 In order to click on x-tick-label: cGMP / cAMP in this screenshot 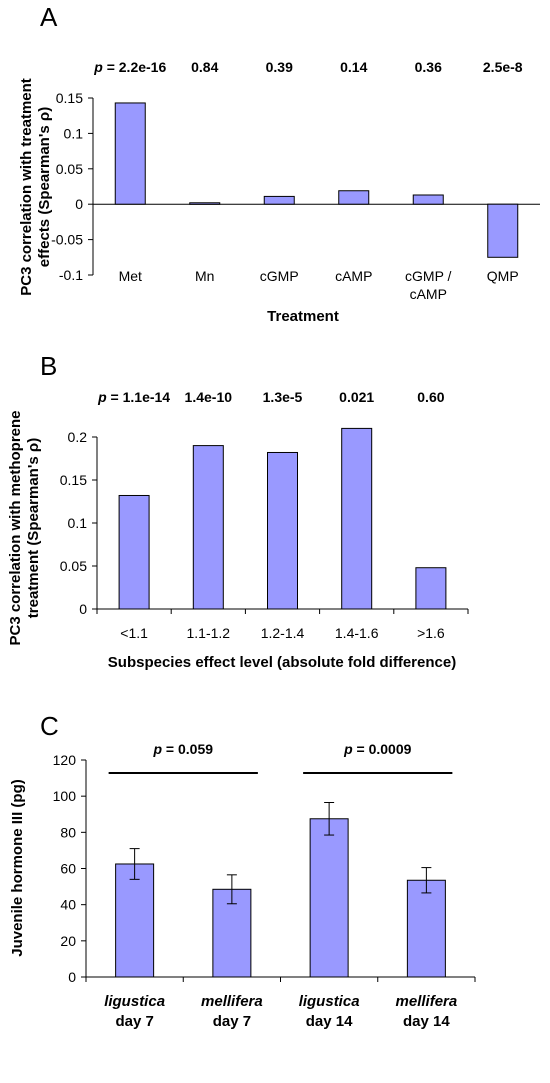, I will do `click(428, 285)`.